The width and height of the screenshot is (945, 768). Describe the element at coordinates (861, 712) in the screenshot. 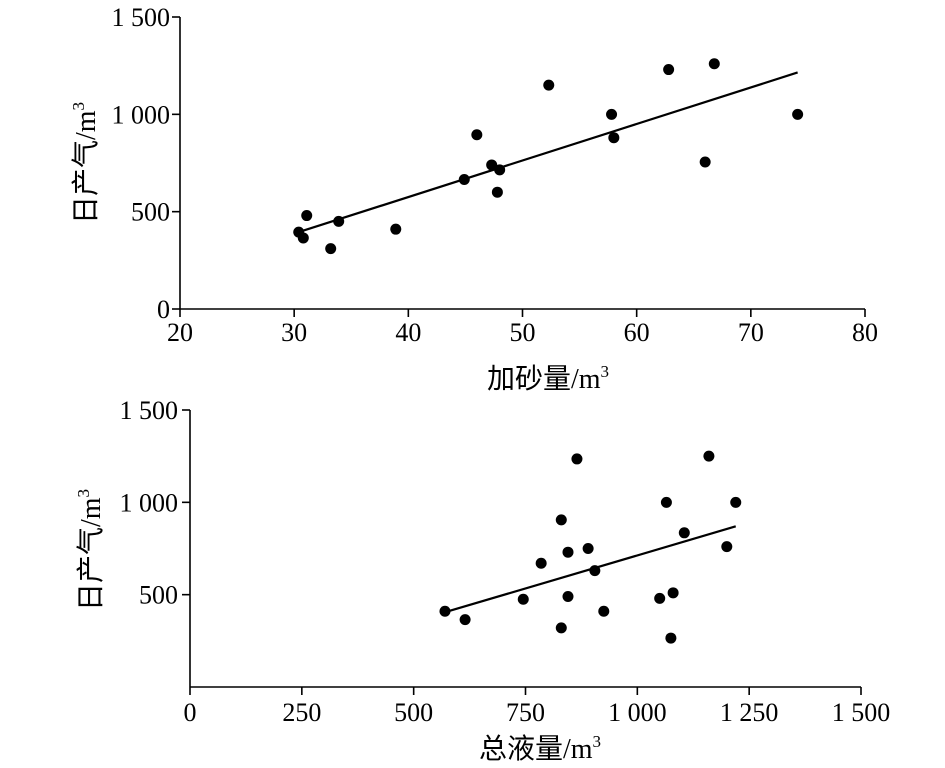

I see `x-tick-label: 1 500` at that location.